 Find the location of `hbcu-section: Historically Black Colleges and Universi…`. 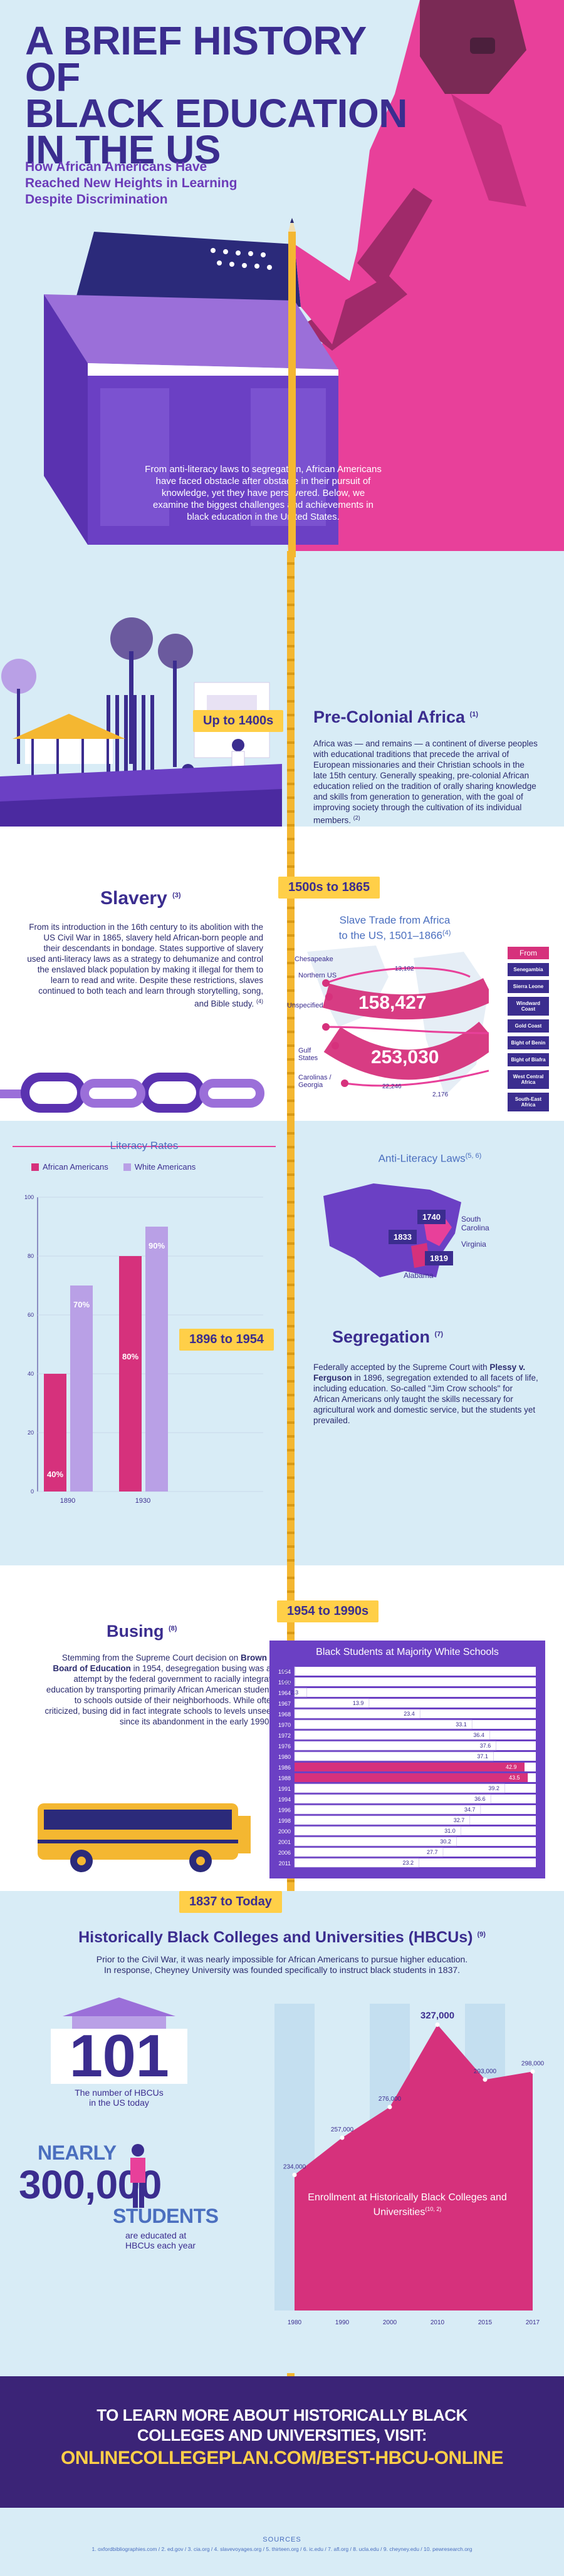

hbcu-section: Historically Black Colleges and Universi… is located at coordinates (282, 1952).